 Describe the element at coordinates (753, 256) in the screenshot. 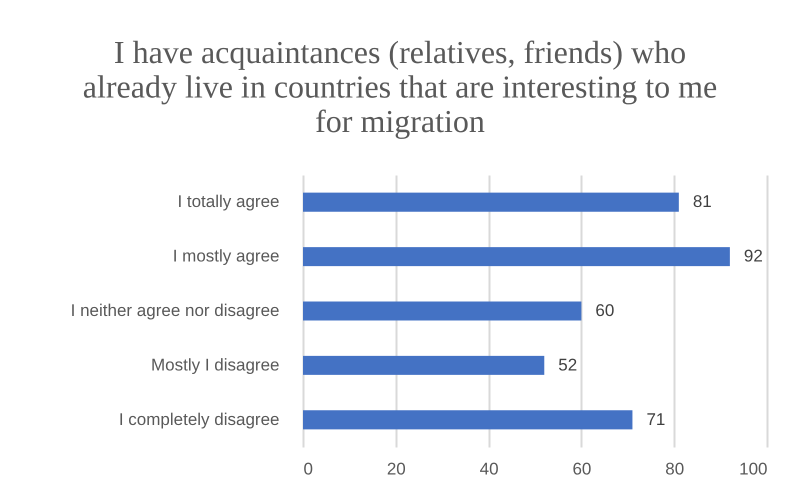

I see `data-label: 92` at that location.